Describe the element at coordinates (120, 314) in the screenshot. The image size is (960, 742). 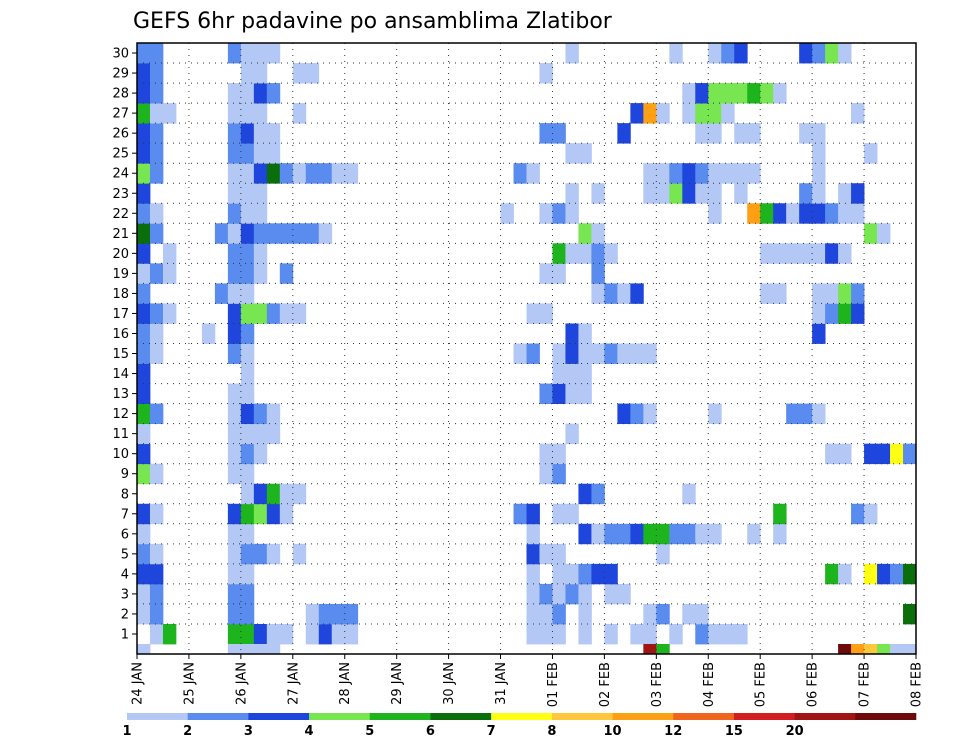
I see `y-tick-label: 17` at that location.